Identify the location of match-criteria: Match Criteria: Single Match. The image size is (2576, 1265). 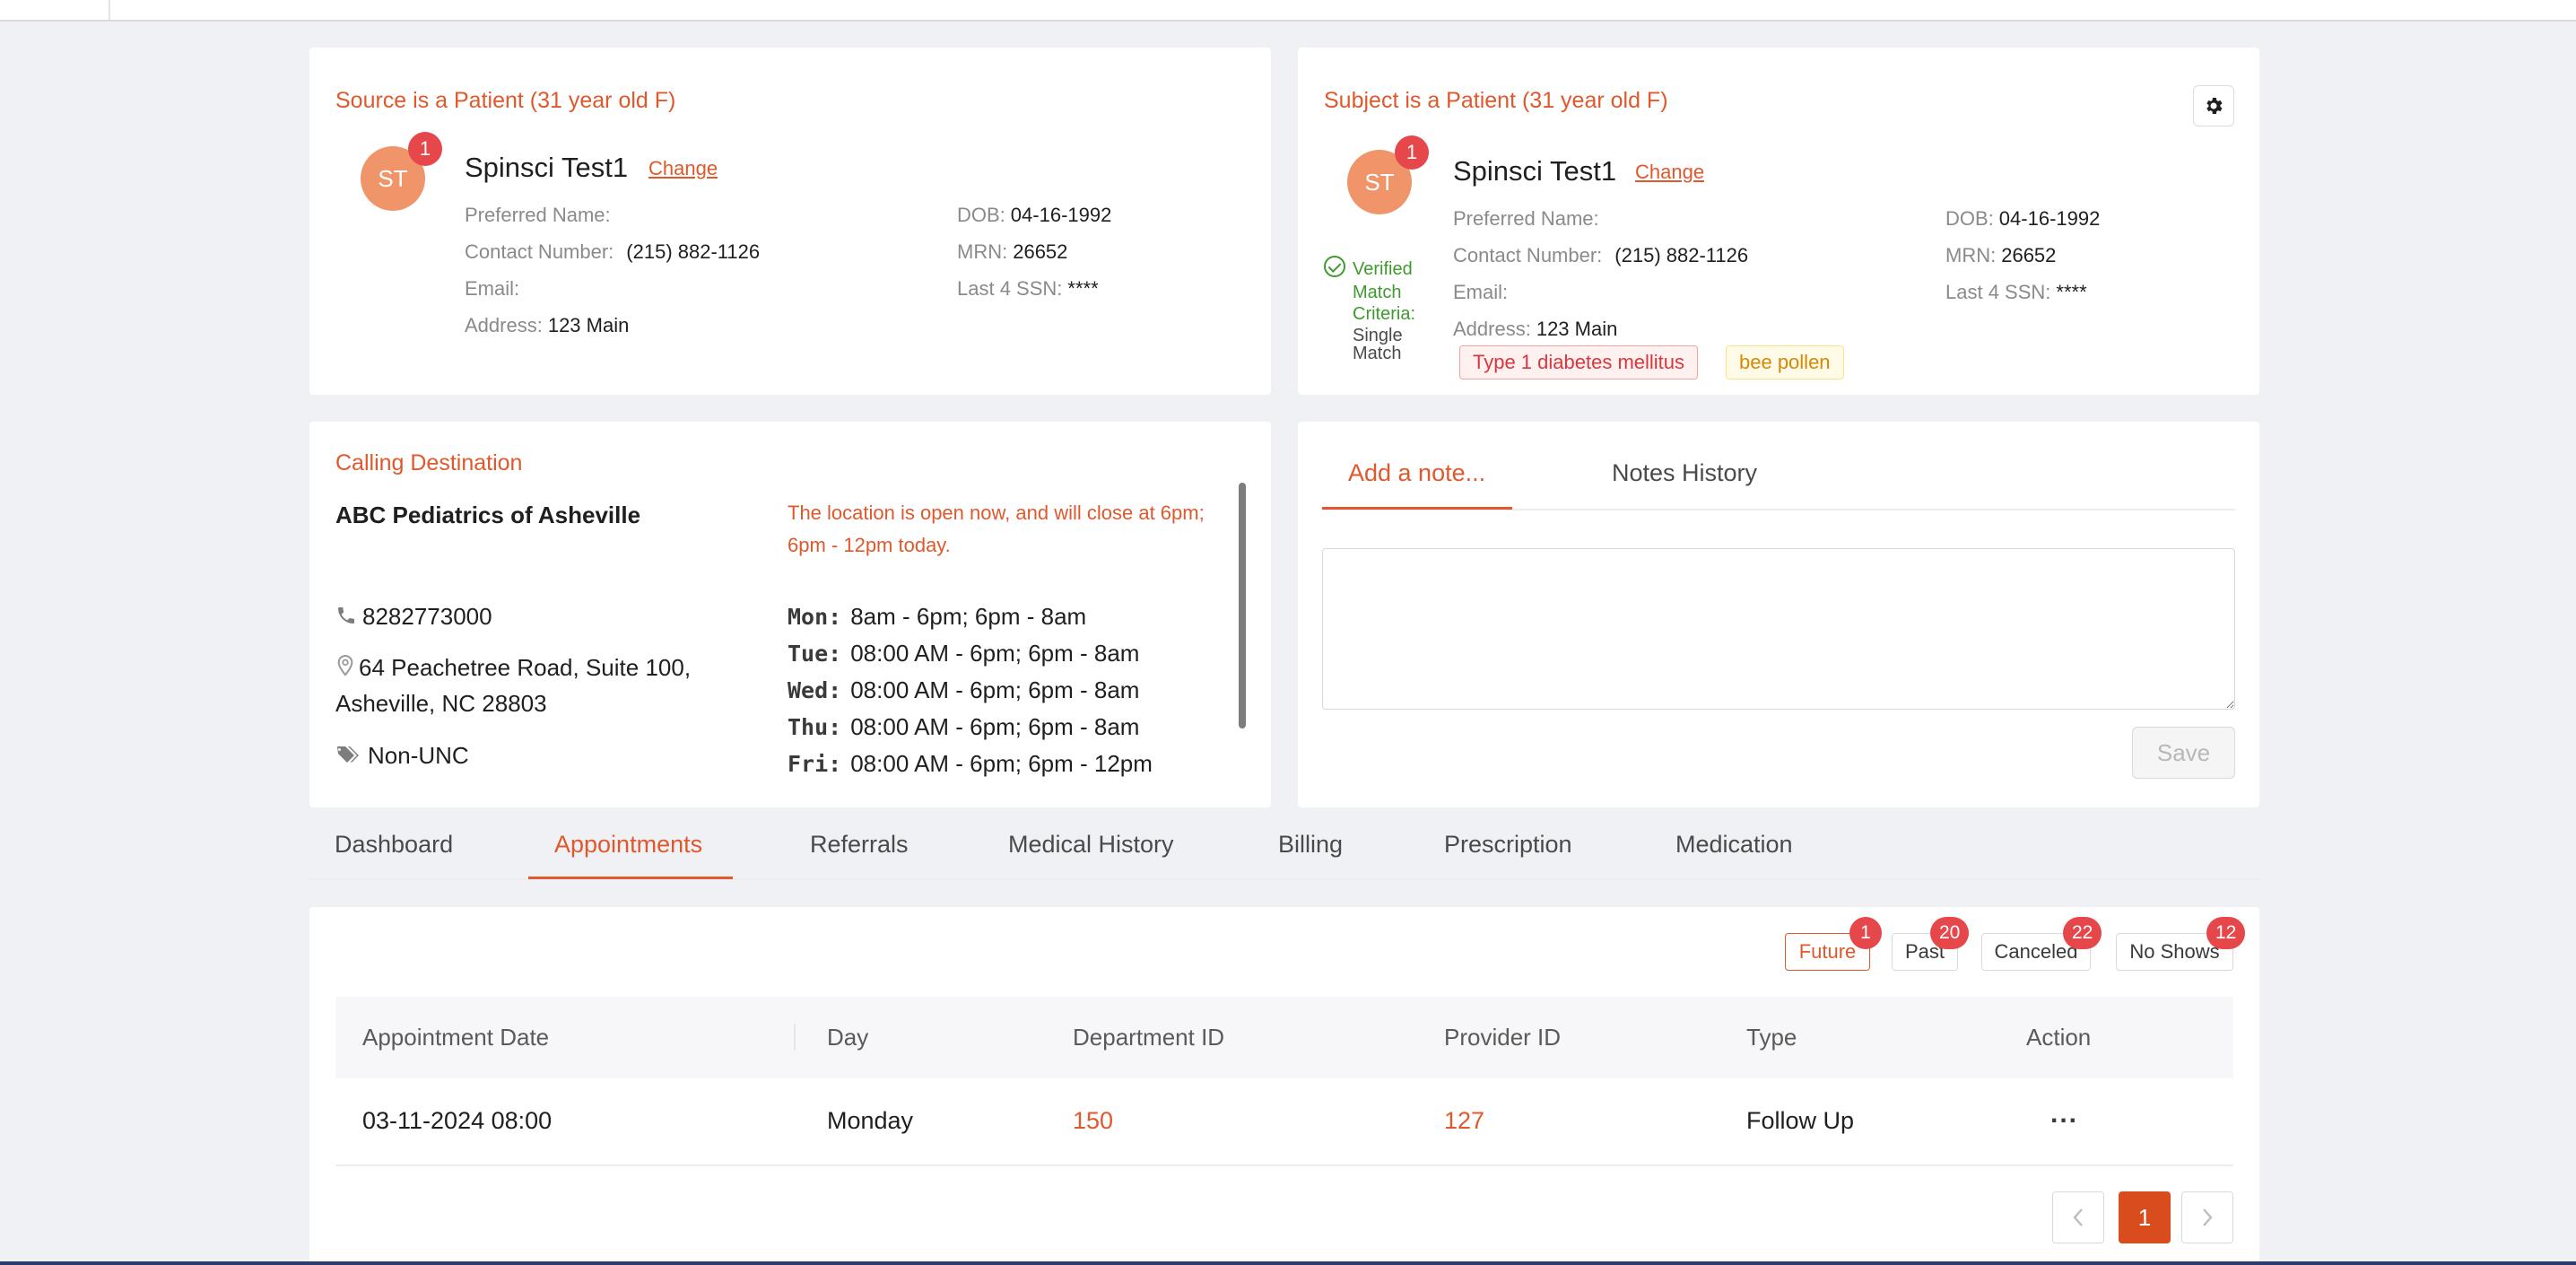
(1384, 323).